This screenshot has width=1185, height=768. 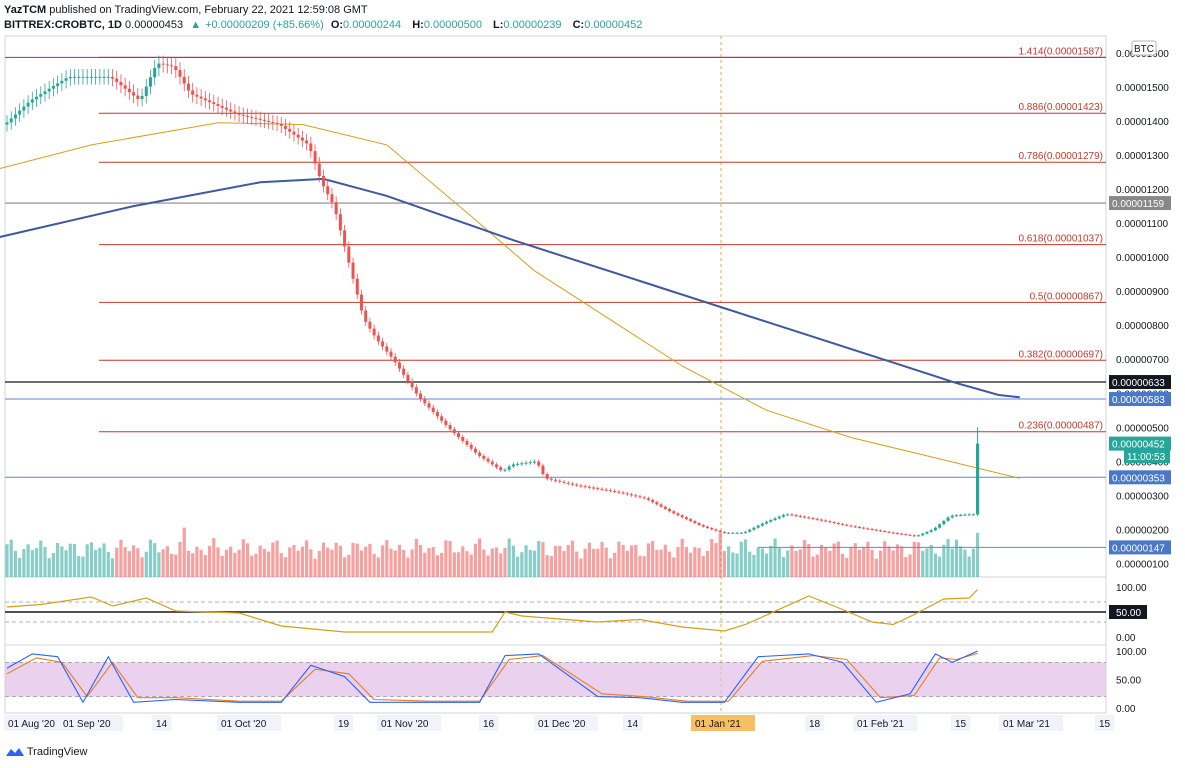 I want to click on symbol-label: BITTREX:CROBTC, 1D, so click(x=63, y=25).